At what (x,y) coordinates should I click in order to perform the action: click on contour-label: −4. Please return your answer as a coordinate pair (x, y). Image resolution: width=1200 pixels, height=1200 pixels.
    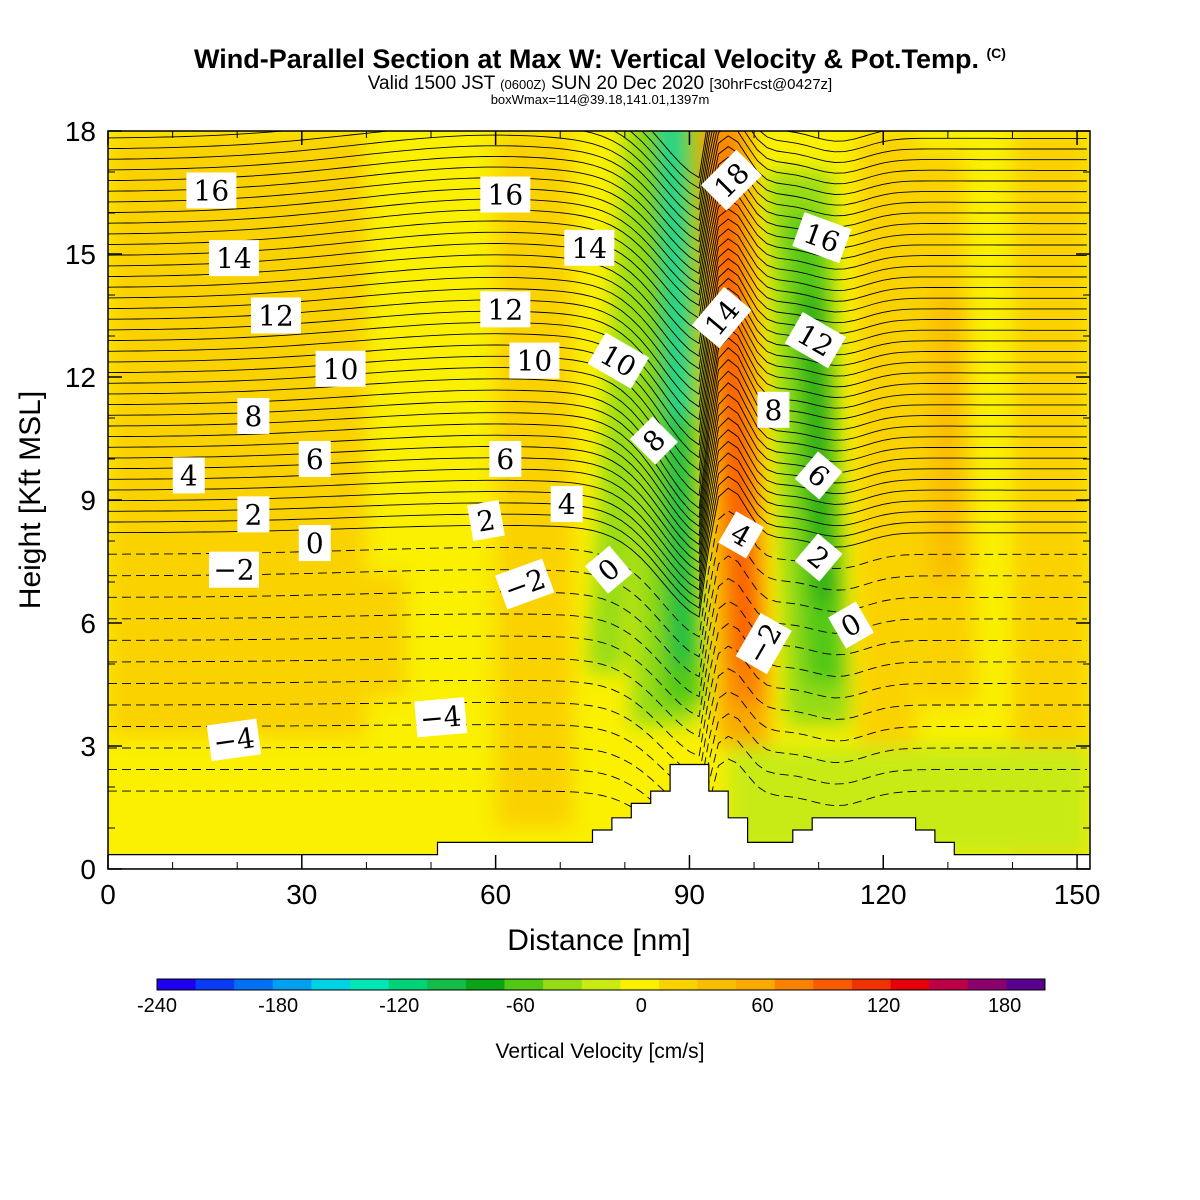
    Looking at the image, I should click on (441, 717).